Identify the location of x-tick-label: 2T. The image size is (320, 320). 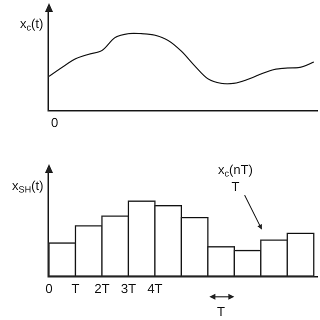
(102, 288).